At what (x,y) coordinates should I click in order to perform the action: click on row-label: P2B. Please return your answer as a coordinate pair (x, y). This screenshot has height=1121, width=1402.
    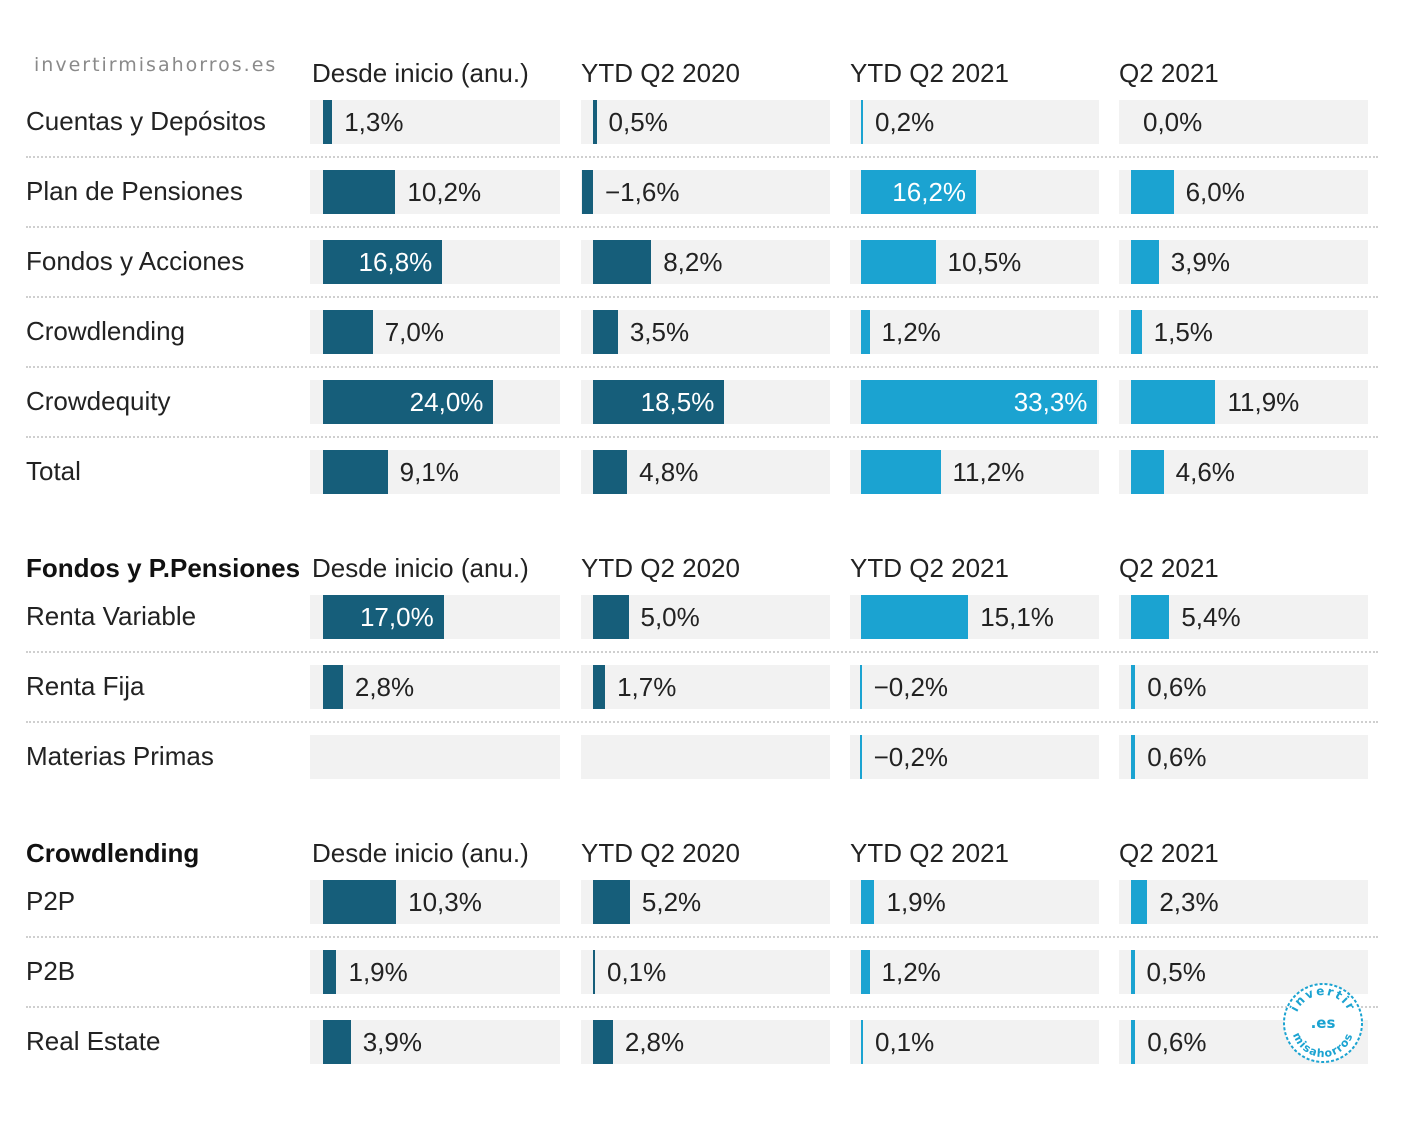
    Looking at the image, I should click on (51, 971).